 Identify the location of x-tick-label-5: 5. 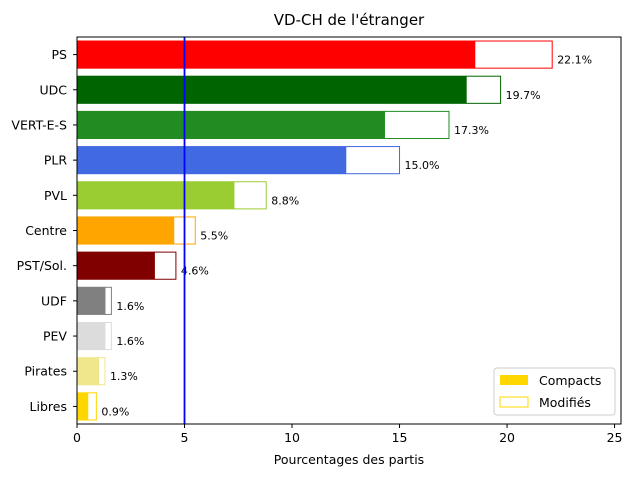
(185, 437).